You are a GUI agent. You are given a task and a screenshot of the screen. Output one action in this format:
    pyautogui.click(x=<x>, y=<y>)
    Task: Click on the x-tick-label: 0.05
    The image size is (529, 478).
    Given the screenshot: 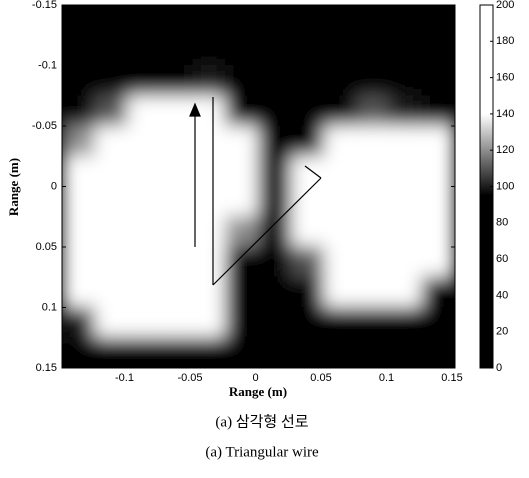 What is the action you would take?
    pyautogui.click(x=320, y=378)
    